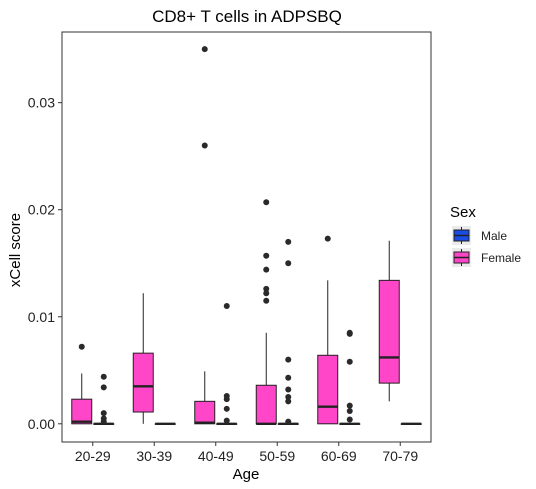 This screenshot has height=489, width=536. I want to click on x-tick-label: 50-59, so click(277, 456).